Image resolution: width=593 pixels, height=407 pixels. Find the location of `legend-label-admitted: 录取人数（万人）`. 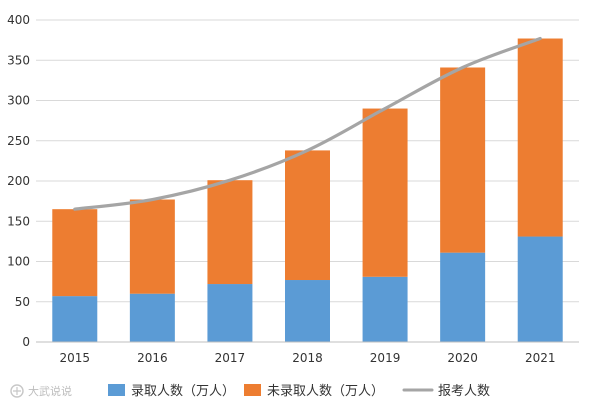

legend-label-admitted: 录取人数（万人） is located at coordinates (183, 391).